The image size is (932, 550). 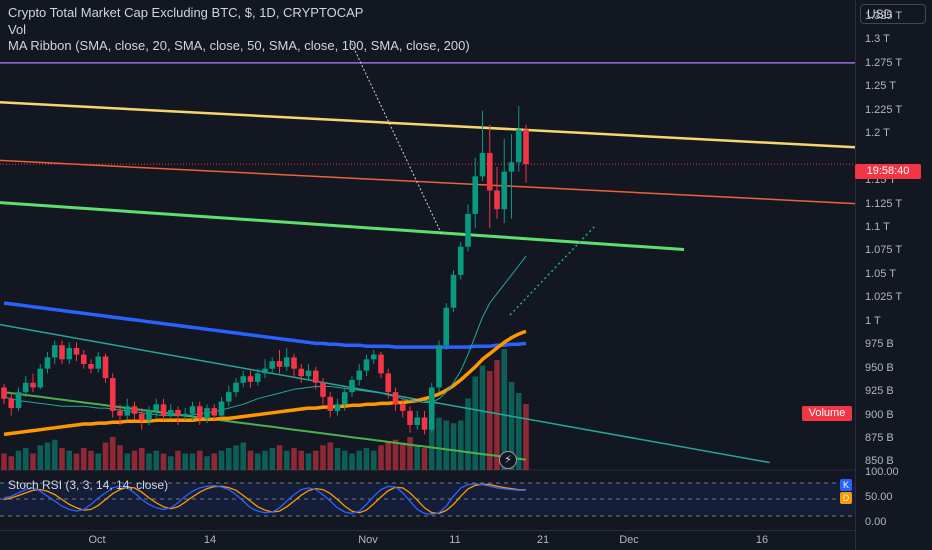 I want to click on price-tick: 1.275 T, so click(x=884, y=62).